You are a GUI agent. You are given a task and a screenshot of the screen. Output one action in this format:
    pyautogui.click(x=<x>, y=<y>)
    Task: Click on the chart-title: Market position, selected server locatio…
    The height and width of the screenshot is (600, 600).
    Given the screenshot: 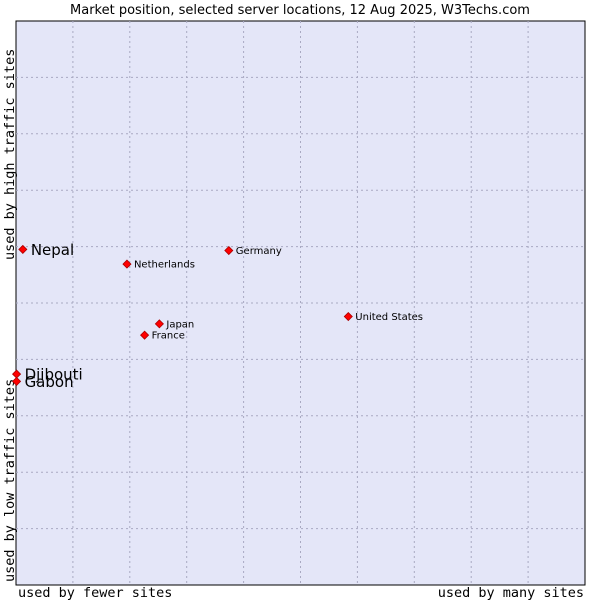 What is the action you would take?
    pyautogui.click(x=300, y=10)
    